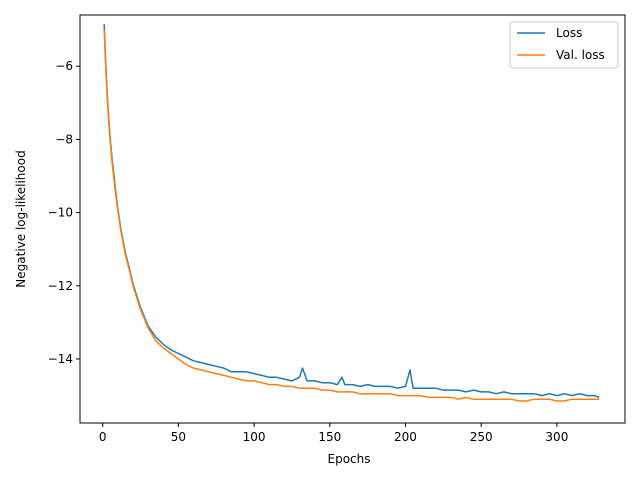 The height and width of the screenshot is (480, 640). I want to click on y-tick-label: −12, so click(60, 286).